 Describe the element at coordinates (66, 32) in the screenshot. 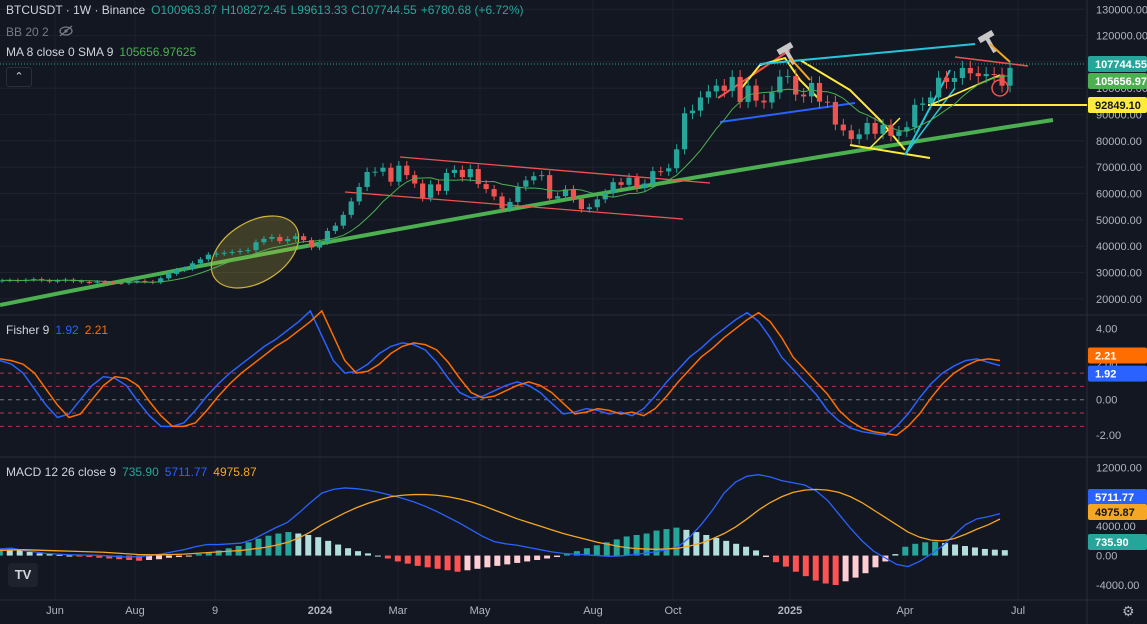

I see `eye-off-icon` at that location.